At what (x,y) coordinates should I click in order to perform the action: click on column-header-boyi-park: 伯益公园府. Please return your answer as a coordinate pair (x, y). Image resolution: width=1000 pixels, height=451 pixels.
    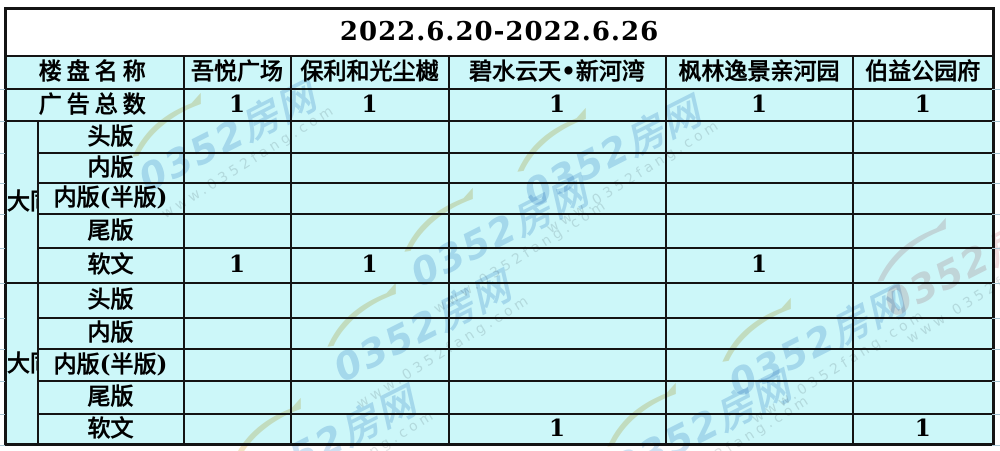
    Looking at the image, I should click on (923, 72).